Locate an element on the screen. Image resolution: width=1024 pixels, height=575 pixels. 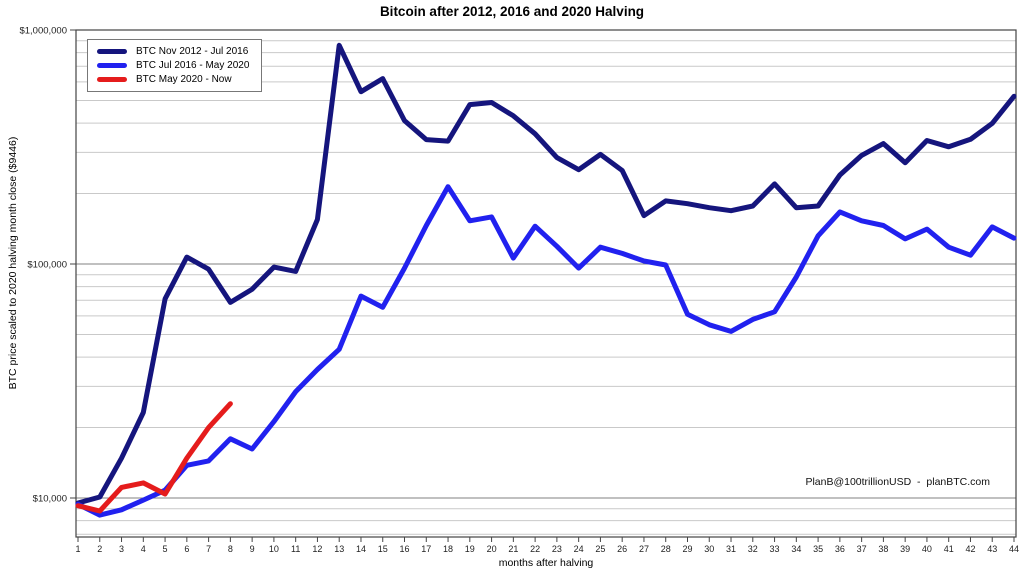
x-tick-label: 13 is located at coordinates (339, 549).